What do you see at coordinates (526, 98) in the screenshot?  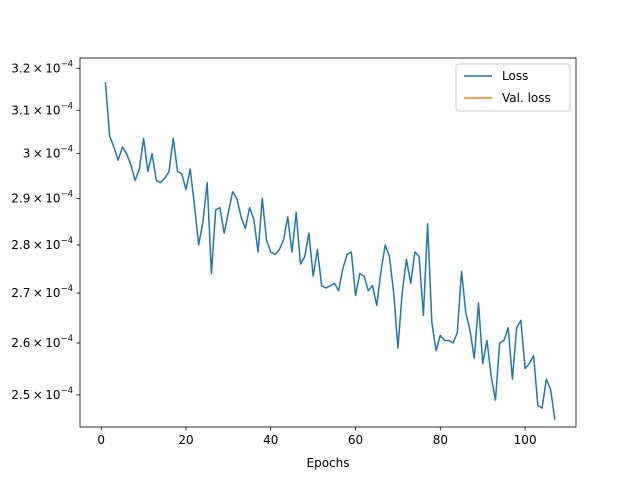 I see `legend-label: Val. loss` at bounding box center [526, 98].